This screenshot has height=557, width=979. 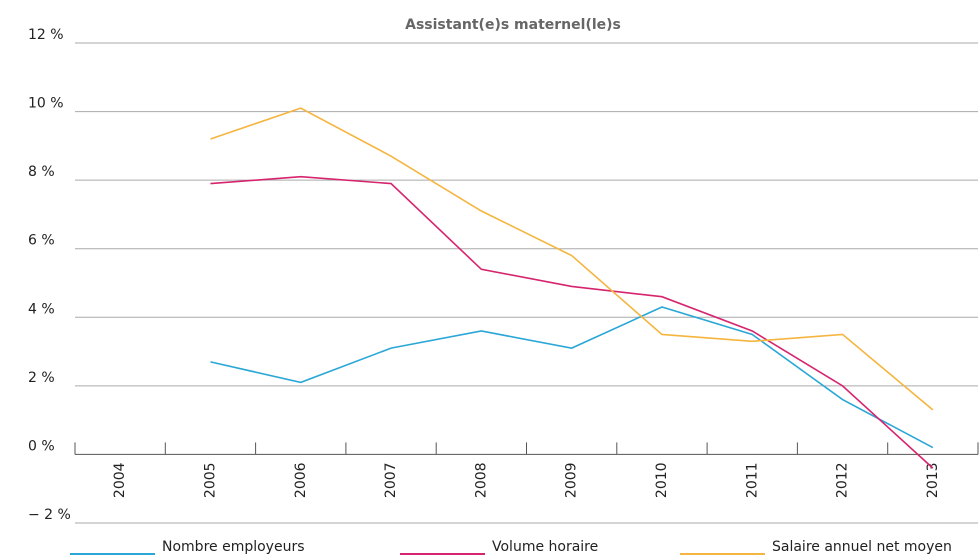 What do you see at coordinates (545, 547) in the screenshot?
I see `legend-label: Volume horaire` at bounding box center [545, 547].